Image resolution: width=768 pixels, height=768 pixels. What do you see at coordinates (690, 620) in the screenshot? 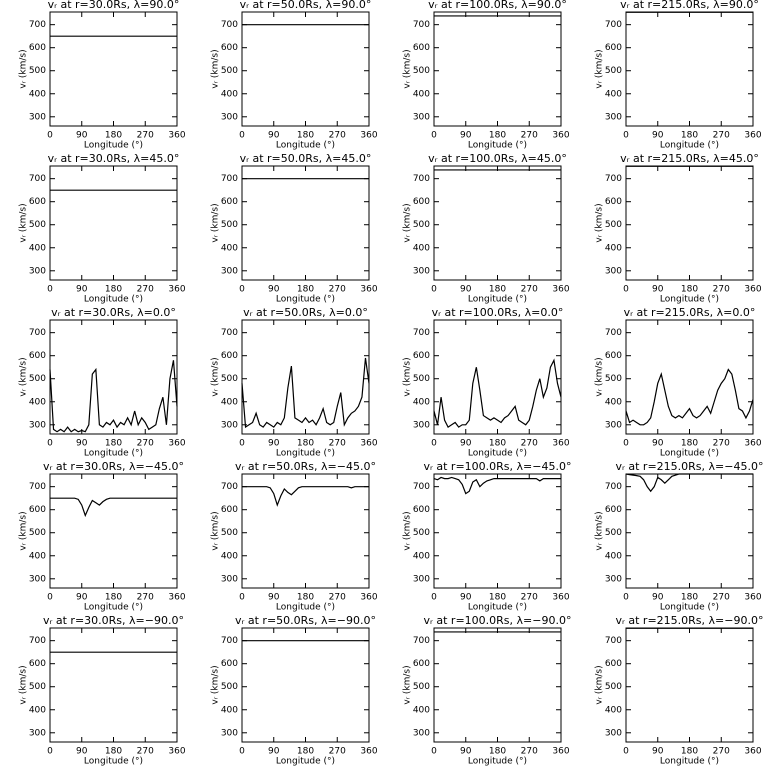
I see `chart-title: vᵣ at r=215.0Rs, λ=−90.0°` at bounding box center [690, 620].